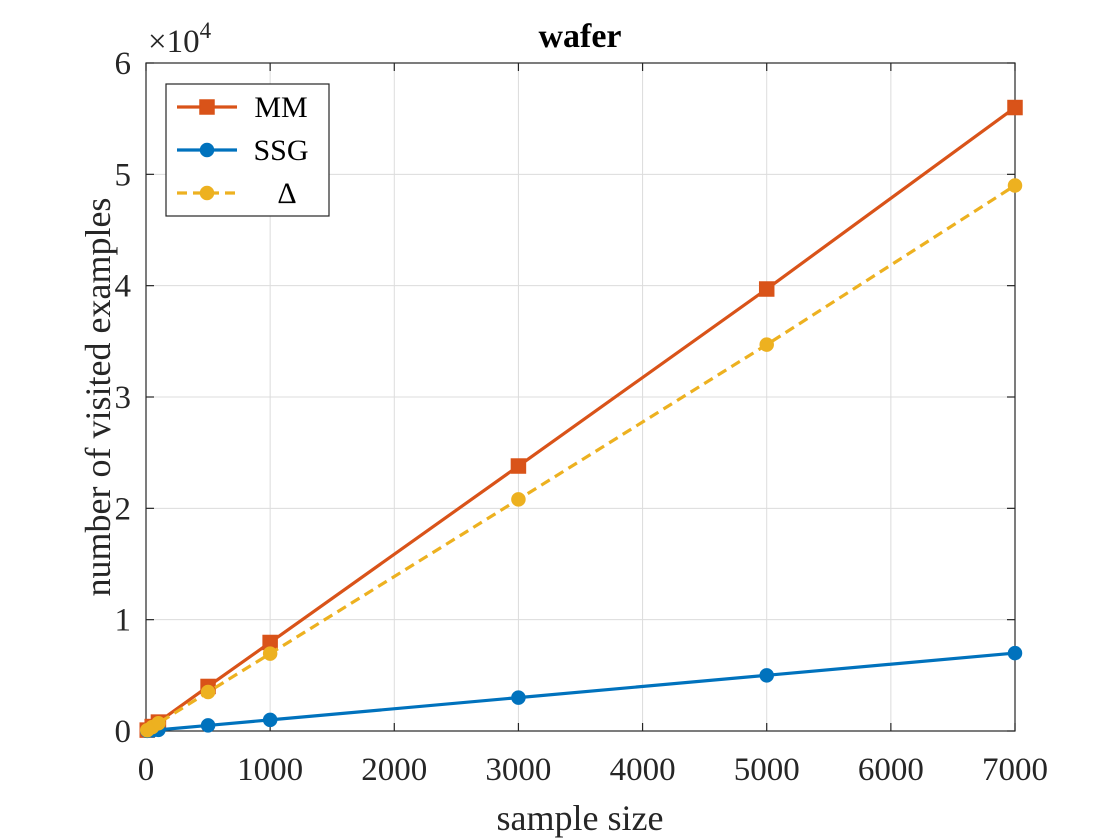 The height and width of the screenshot is (840, 1120). I want to click on x-tick-label: 6000, so click(891, 770).